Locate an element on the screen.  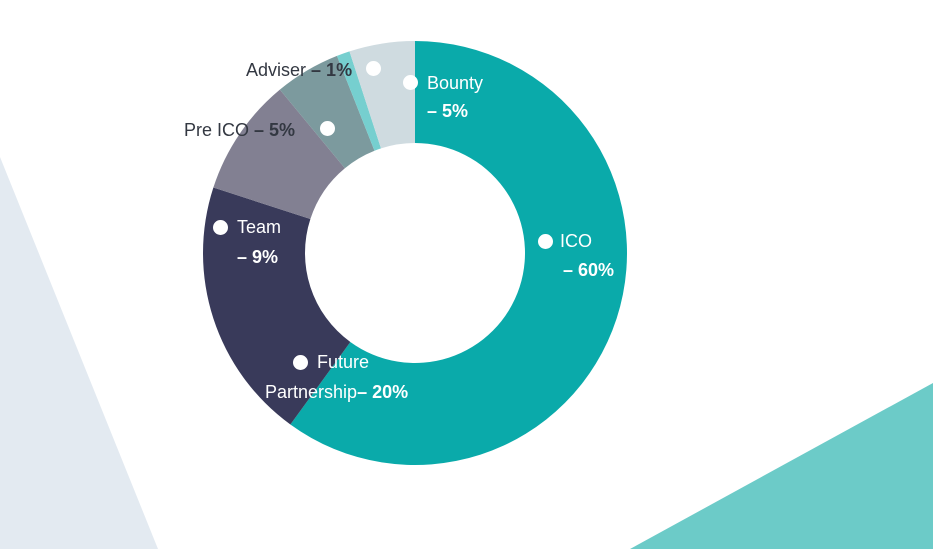
bounty-label: Bounty is located at coordinates (455, 83).